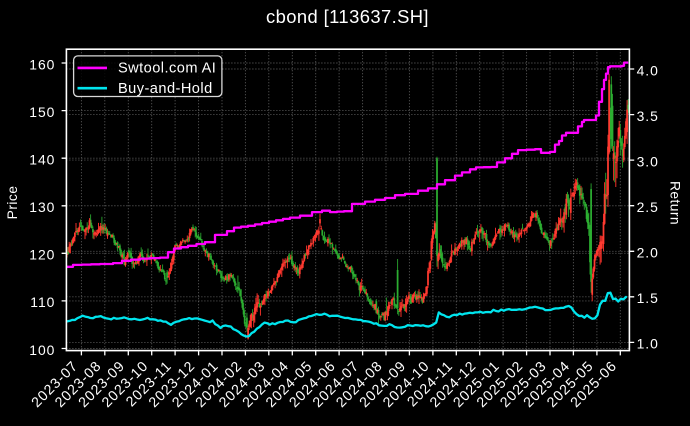 This screenshot has width=690, height=426. What do you see at coordinates (42, 64) in the screenshot?
I see `svg-text: 160` at bounding box center [42, 64].